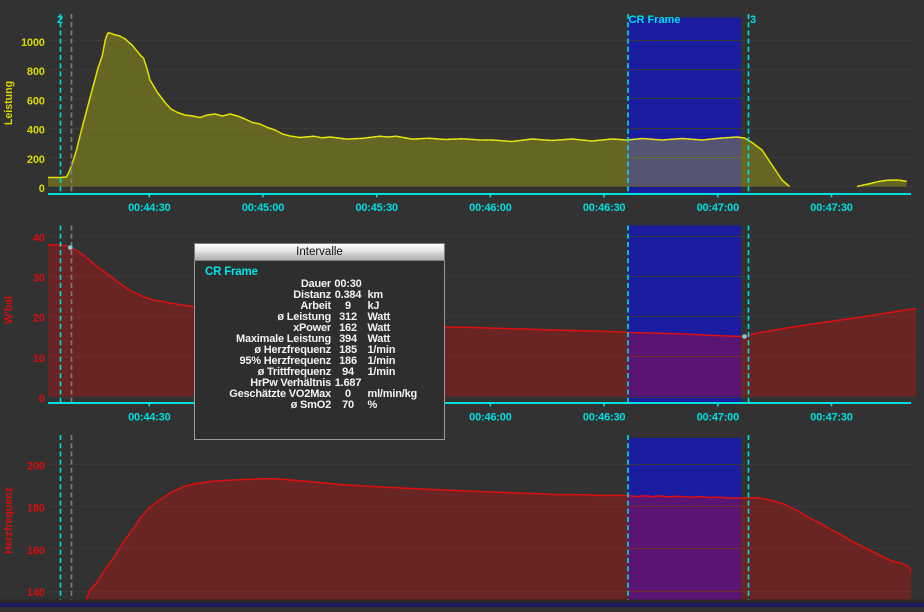  Describe the element at coordinates (36, 101) in the screenshot. I see `svg-text: 600` at that location.